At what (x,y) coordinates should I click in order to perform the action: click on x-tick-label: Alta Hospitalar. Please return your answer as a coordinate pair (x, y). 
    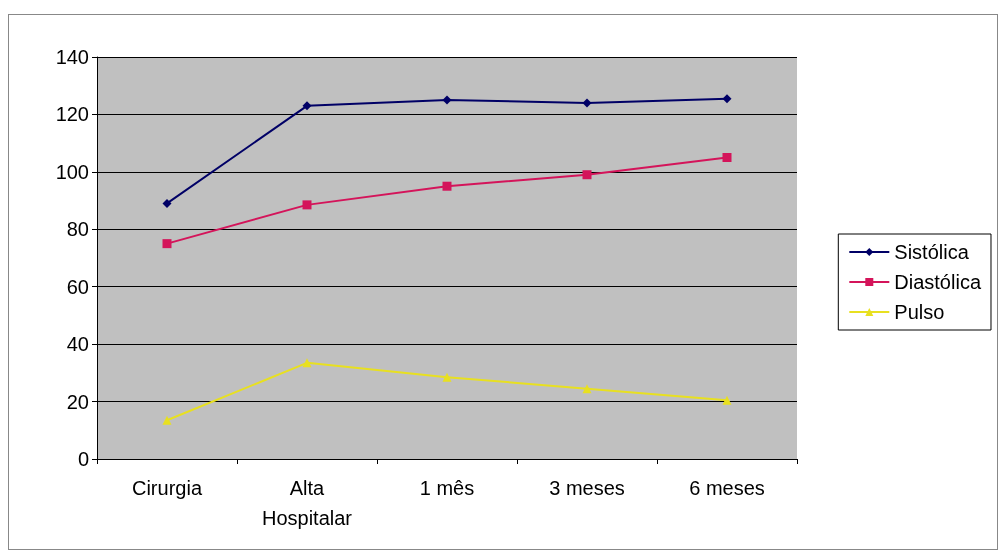
    Looking at the image, I should click on (307, 503).